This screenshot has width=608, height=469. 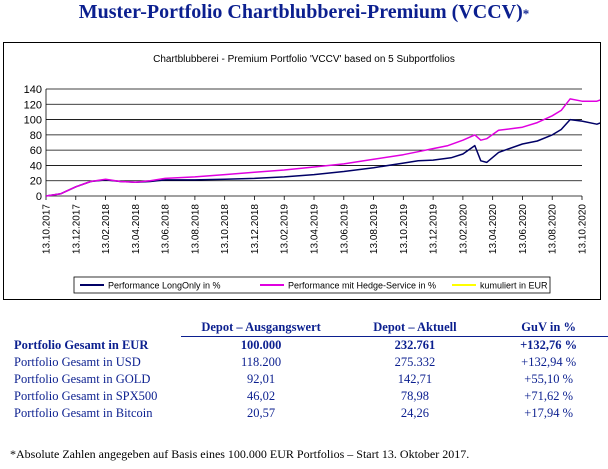 I want to click on x-tick-label: 13.08.2018, so click(x=195, y=229).